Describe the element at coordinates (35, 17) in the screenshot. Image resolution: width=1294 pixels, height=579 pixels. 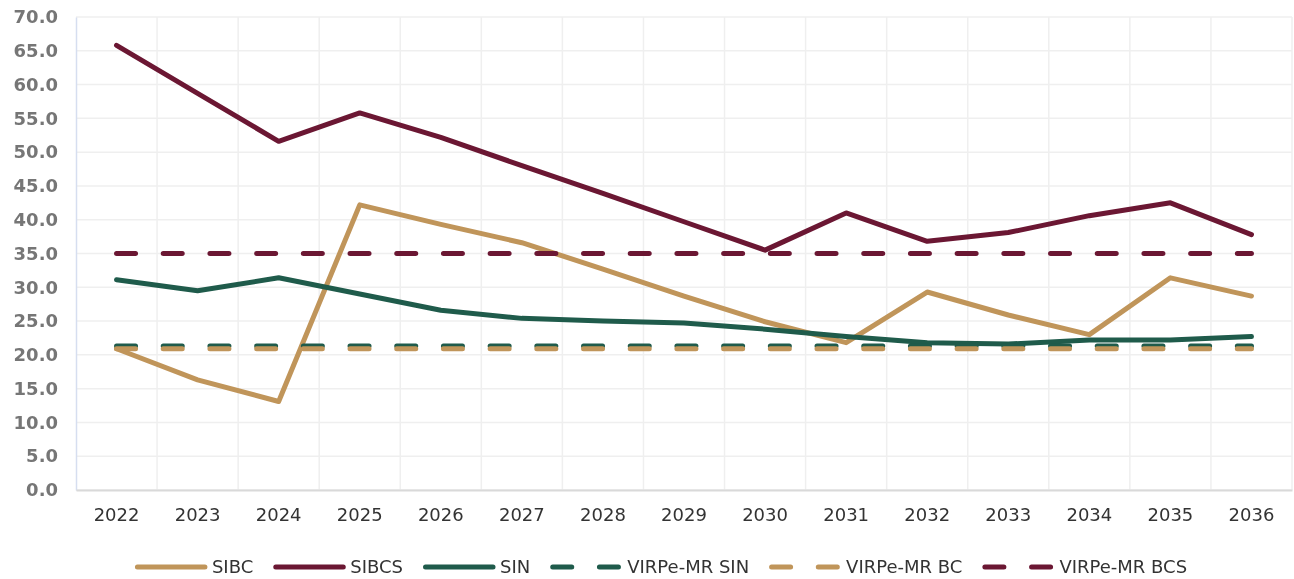
I see `y-tick-label: 70.0` at that location.